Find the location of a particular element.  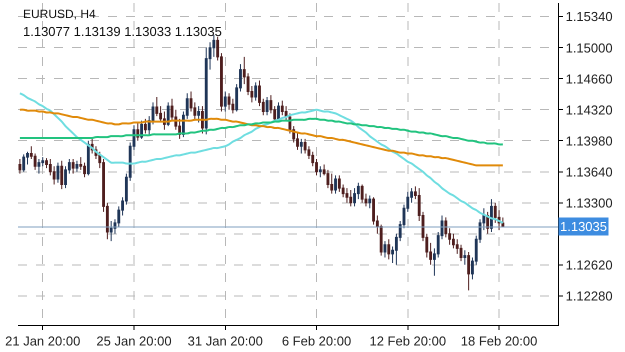

x-tick-label: 31 Jan 20:00 is located at coordinates (225, 341).